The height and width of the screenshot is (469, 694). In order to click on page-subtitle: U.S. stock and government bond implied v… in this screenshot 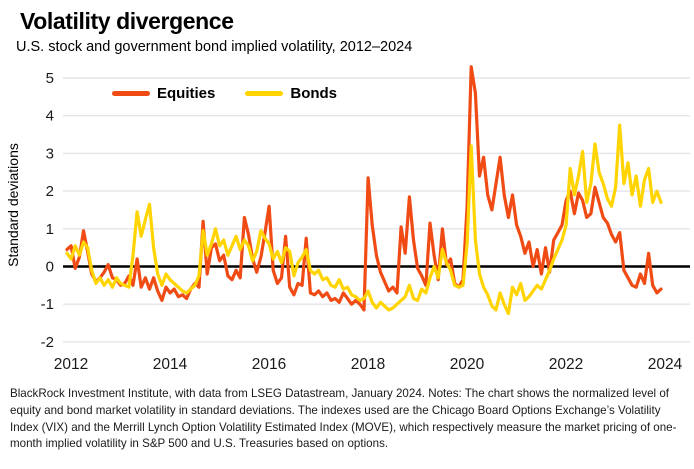, I will do `click(214, 47)`.